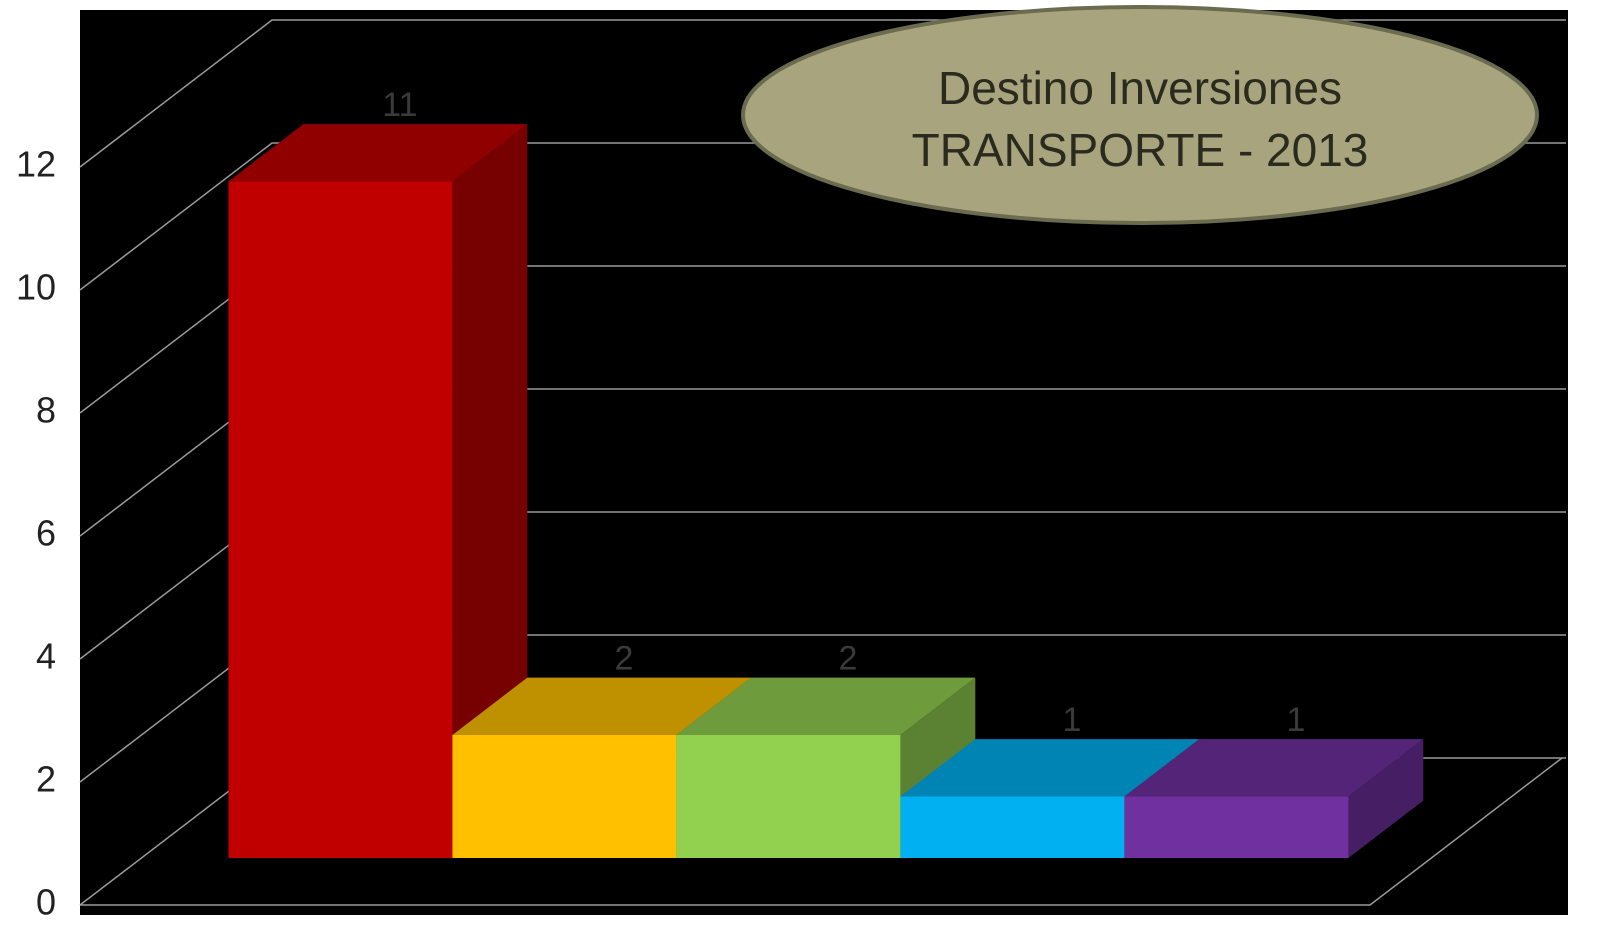 This screenshot has width=1598, height=935. I want to click on title-ellipse, so click(1140, 115).